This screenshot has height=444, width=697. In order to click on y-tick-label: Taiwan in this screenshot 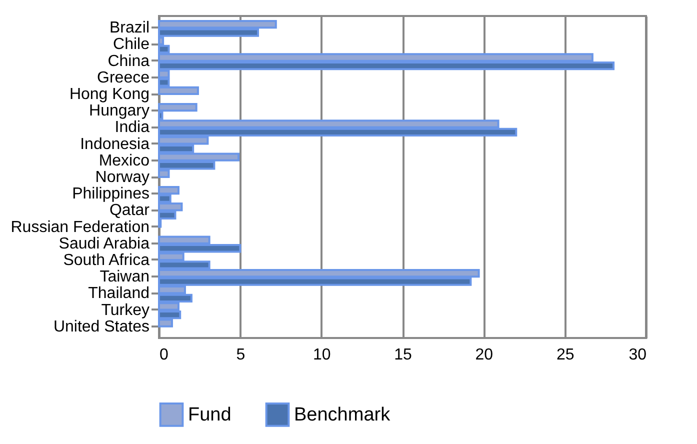, I will do `click(125, 277)`.